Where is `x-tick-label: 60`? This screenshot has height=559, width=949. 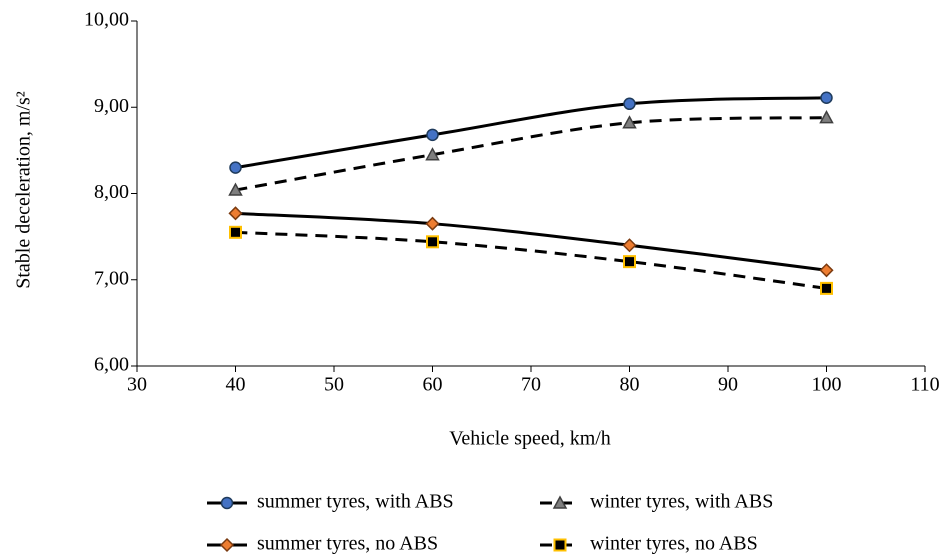 x-tick-label: 60 is located at coordinates (433, 385).